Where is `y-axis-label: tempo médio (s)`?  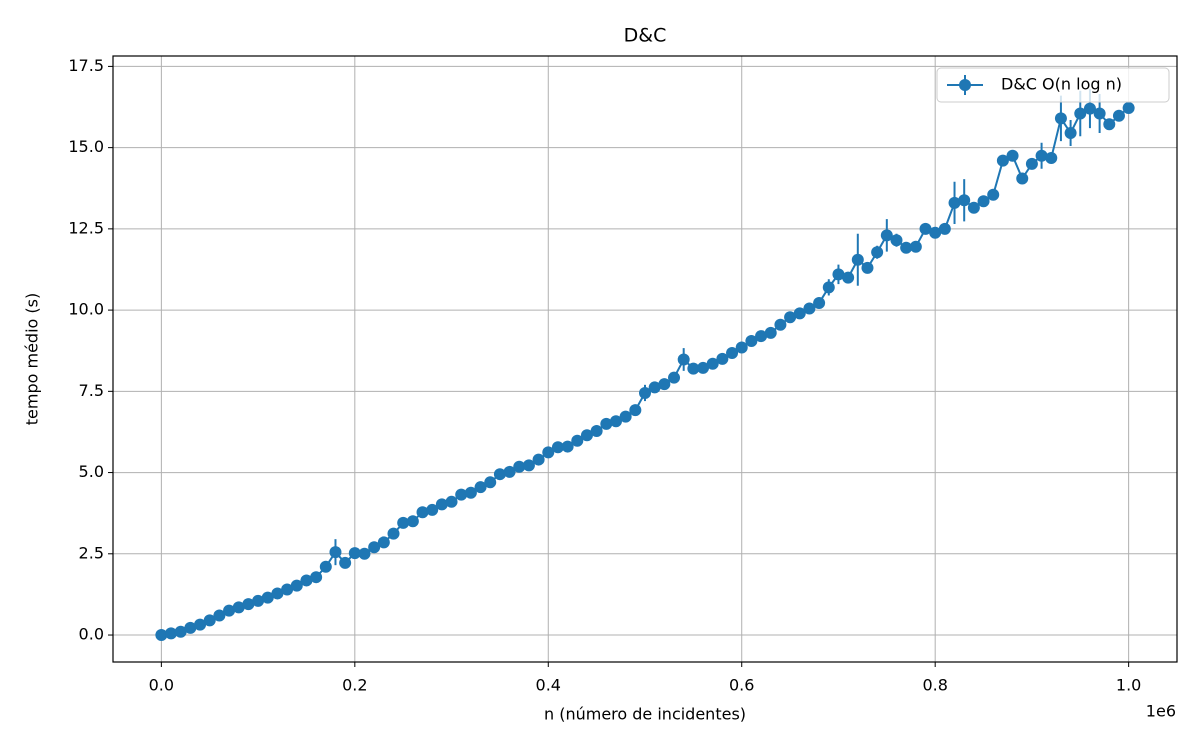 y-axis-label: tempo médio (s) is located at coordinates (32, 359).